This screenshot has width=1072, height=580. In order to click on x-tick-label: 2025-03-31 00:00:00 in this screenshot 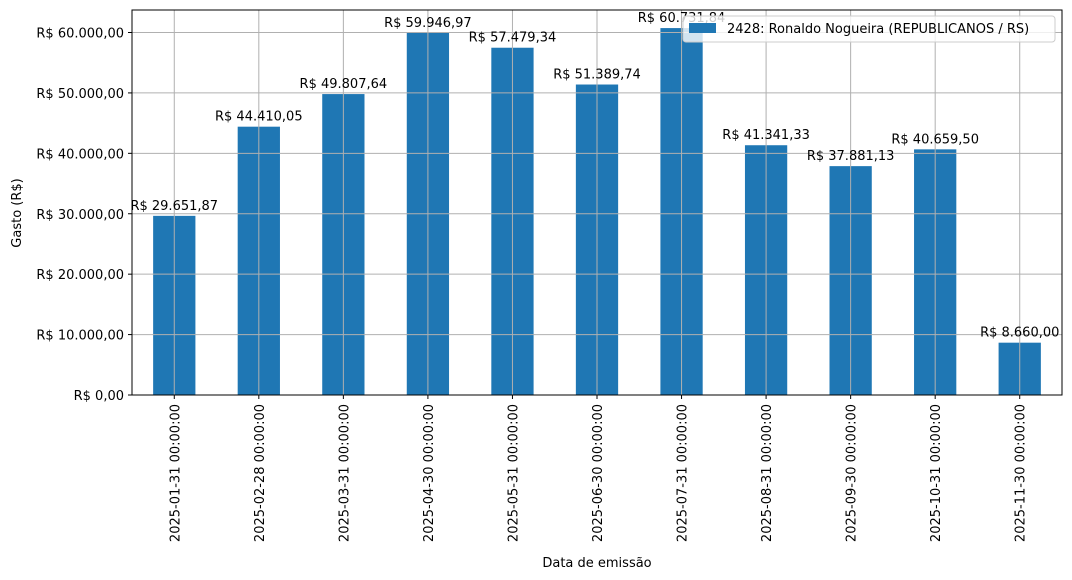, I will do `click(344, 473)`.